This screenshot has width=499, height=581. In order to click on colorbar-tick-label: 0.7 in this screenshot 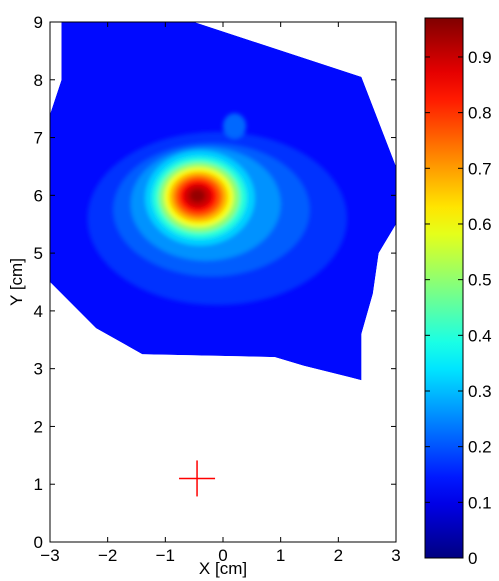, I will do `click(480, 168)`.